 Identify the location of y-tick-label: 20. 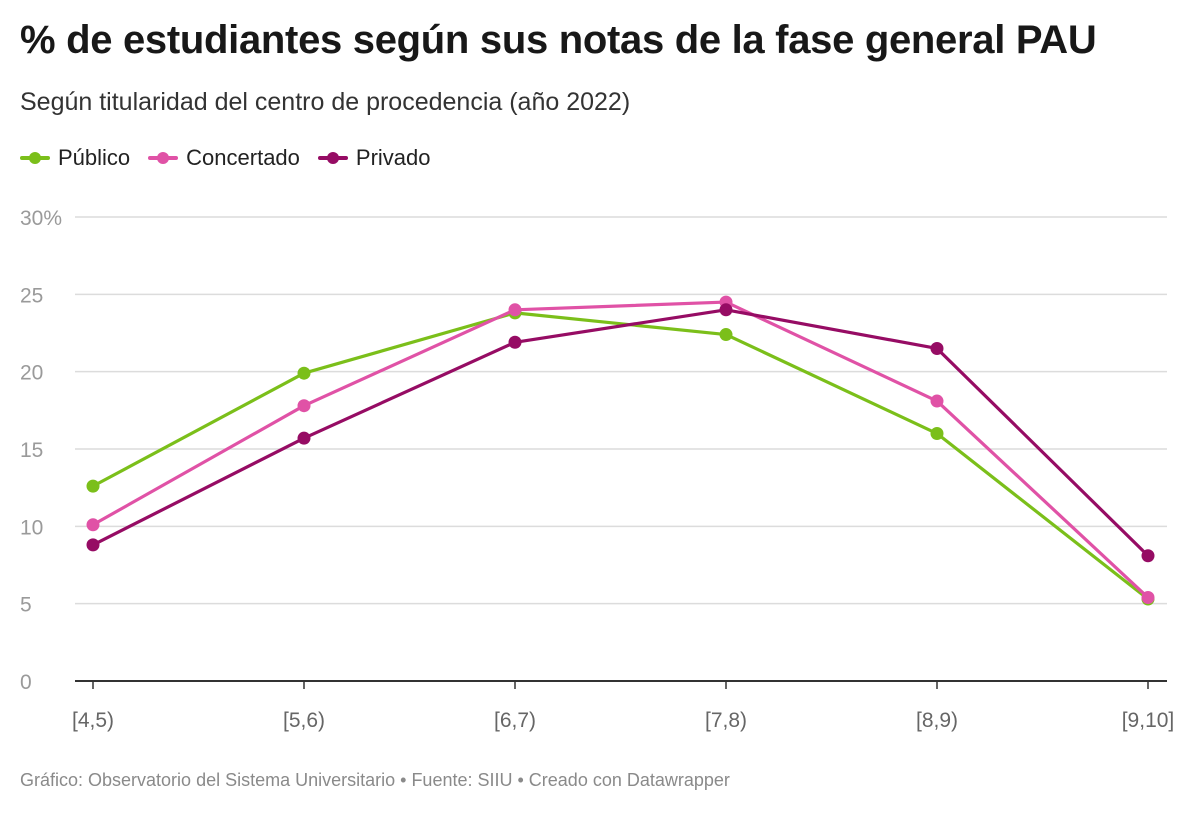
(31, 373).